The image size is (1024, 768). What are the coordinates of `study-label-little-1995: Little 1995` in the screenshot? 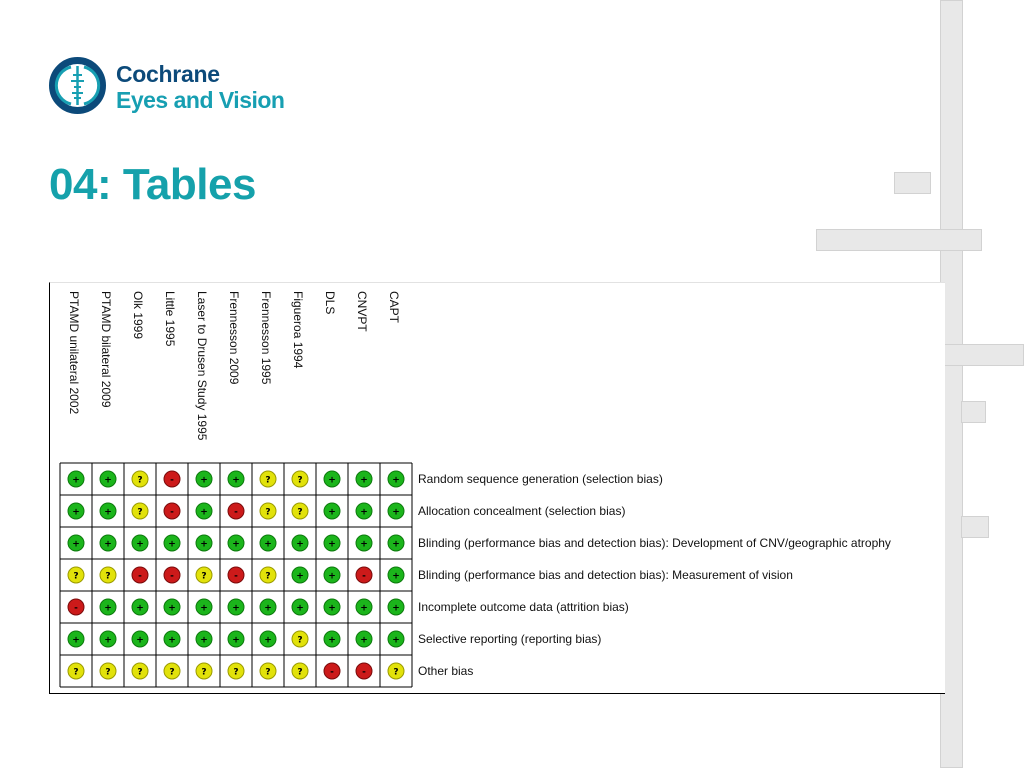 It's located at (170, 319).